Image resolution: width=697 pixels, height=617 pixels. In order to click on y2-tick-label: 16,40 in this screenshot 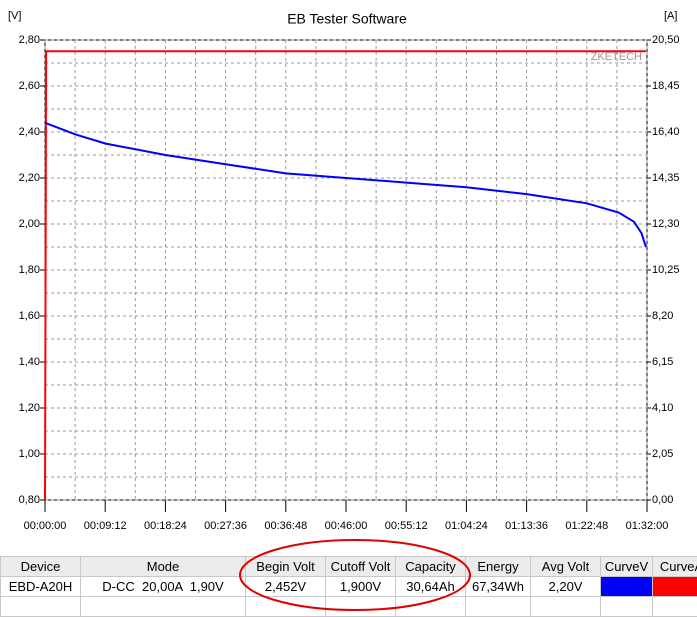, I will do `click(666, 132)`.